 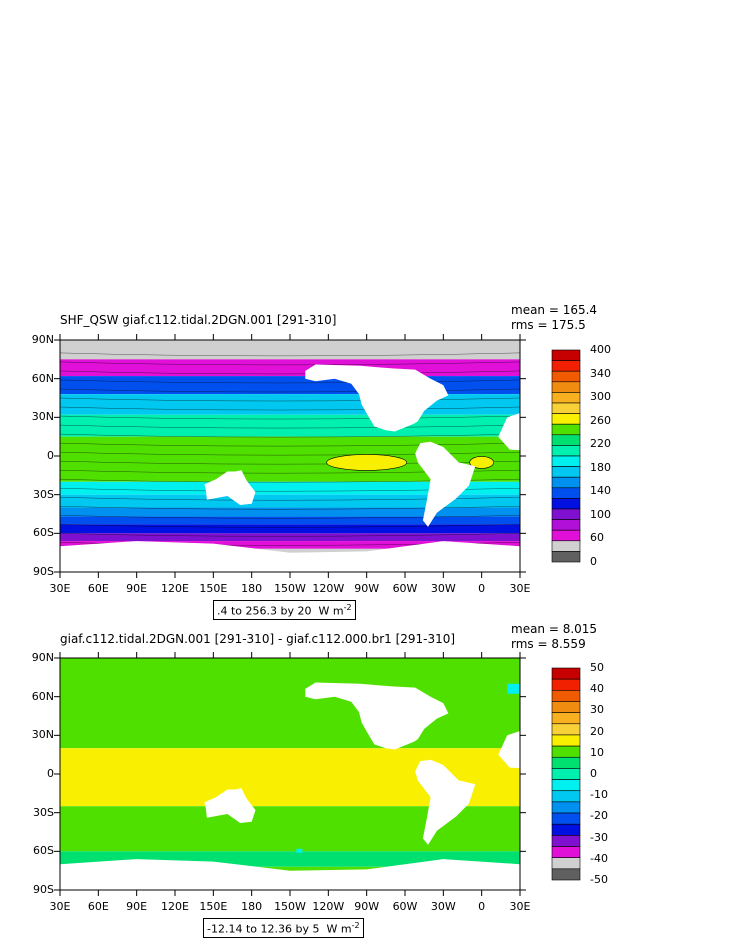 I want to click on x-tick-label: 180, so click(x=252, y=588).